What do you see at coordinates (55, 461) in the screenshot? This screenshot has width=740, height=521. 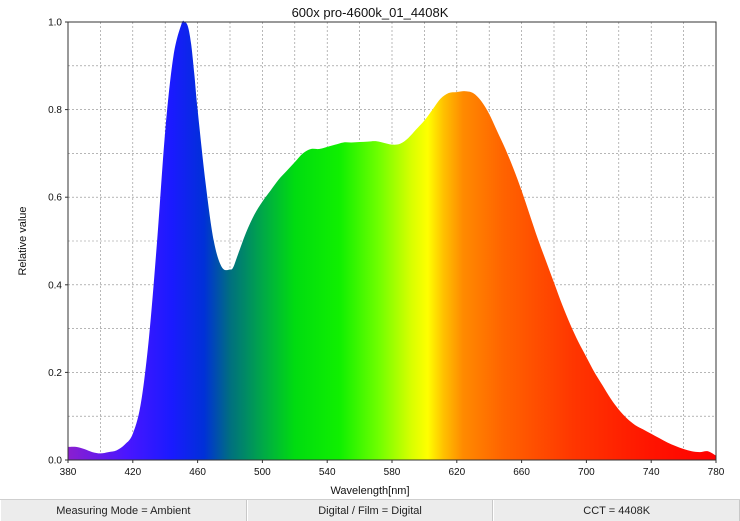 I see `y-tick-label: 0.0` at bounding box center [55, 461].